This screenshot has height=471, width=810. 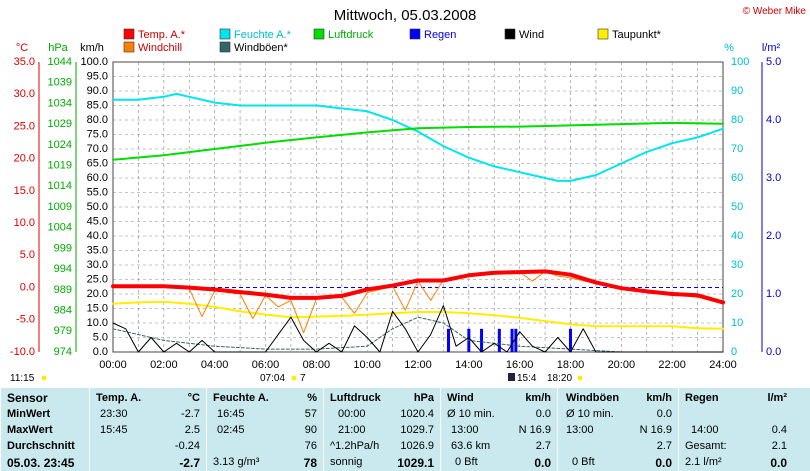 What do you see at coordinates (22, 352) in the screenshot?
I see `temp-tick-label: -10.0` at bounding box center [22, 352].